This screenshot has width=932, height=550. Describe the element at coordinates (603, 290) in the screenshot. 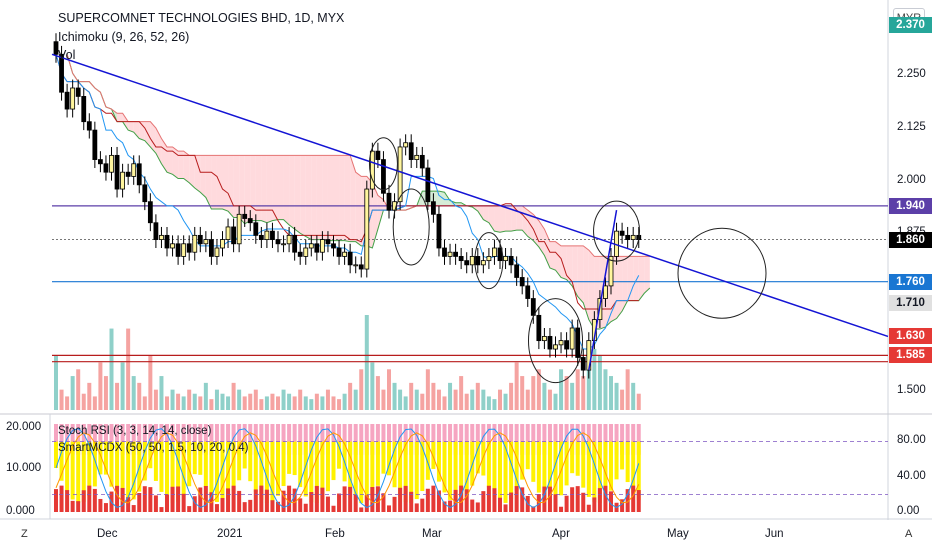

I see `trendline-up` at that location.